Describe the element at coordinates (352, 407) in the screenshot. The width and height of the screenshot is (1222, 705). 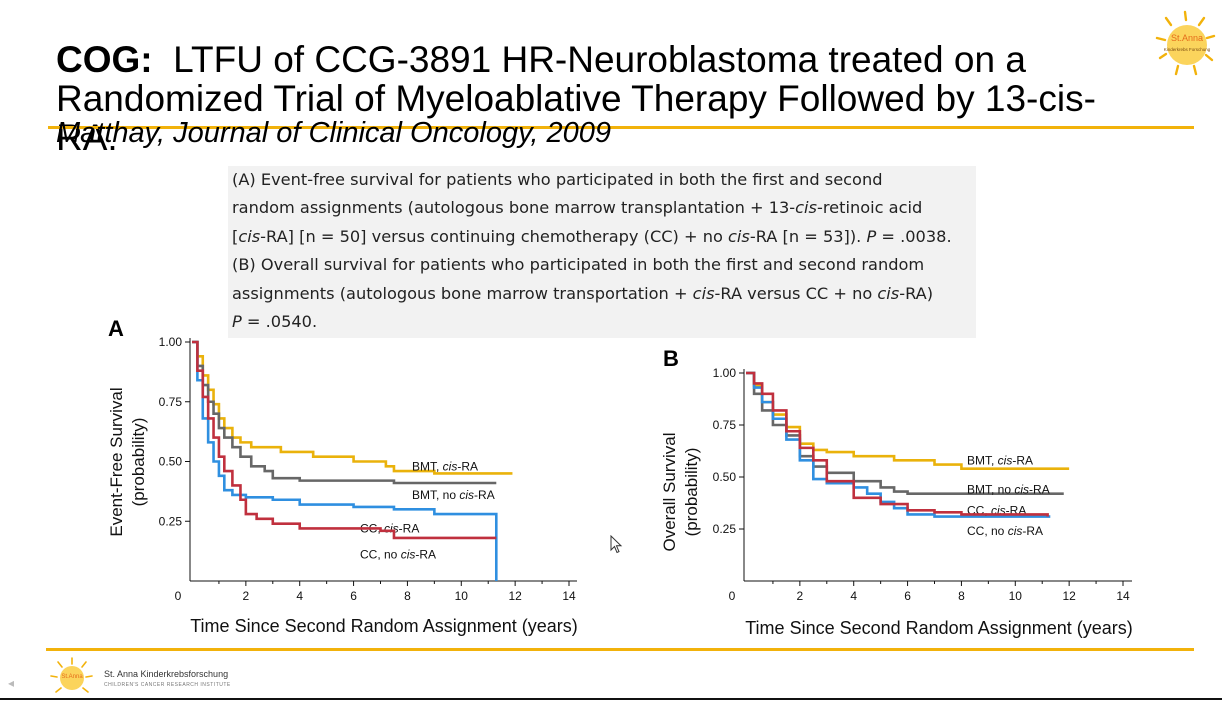
I see `survival-curve-bmt-cisra` at that location.